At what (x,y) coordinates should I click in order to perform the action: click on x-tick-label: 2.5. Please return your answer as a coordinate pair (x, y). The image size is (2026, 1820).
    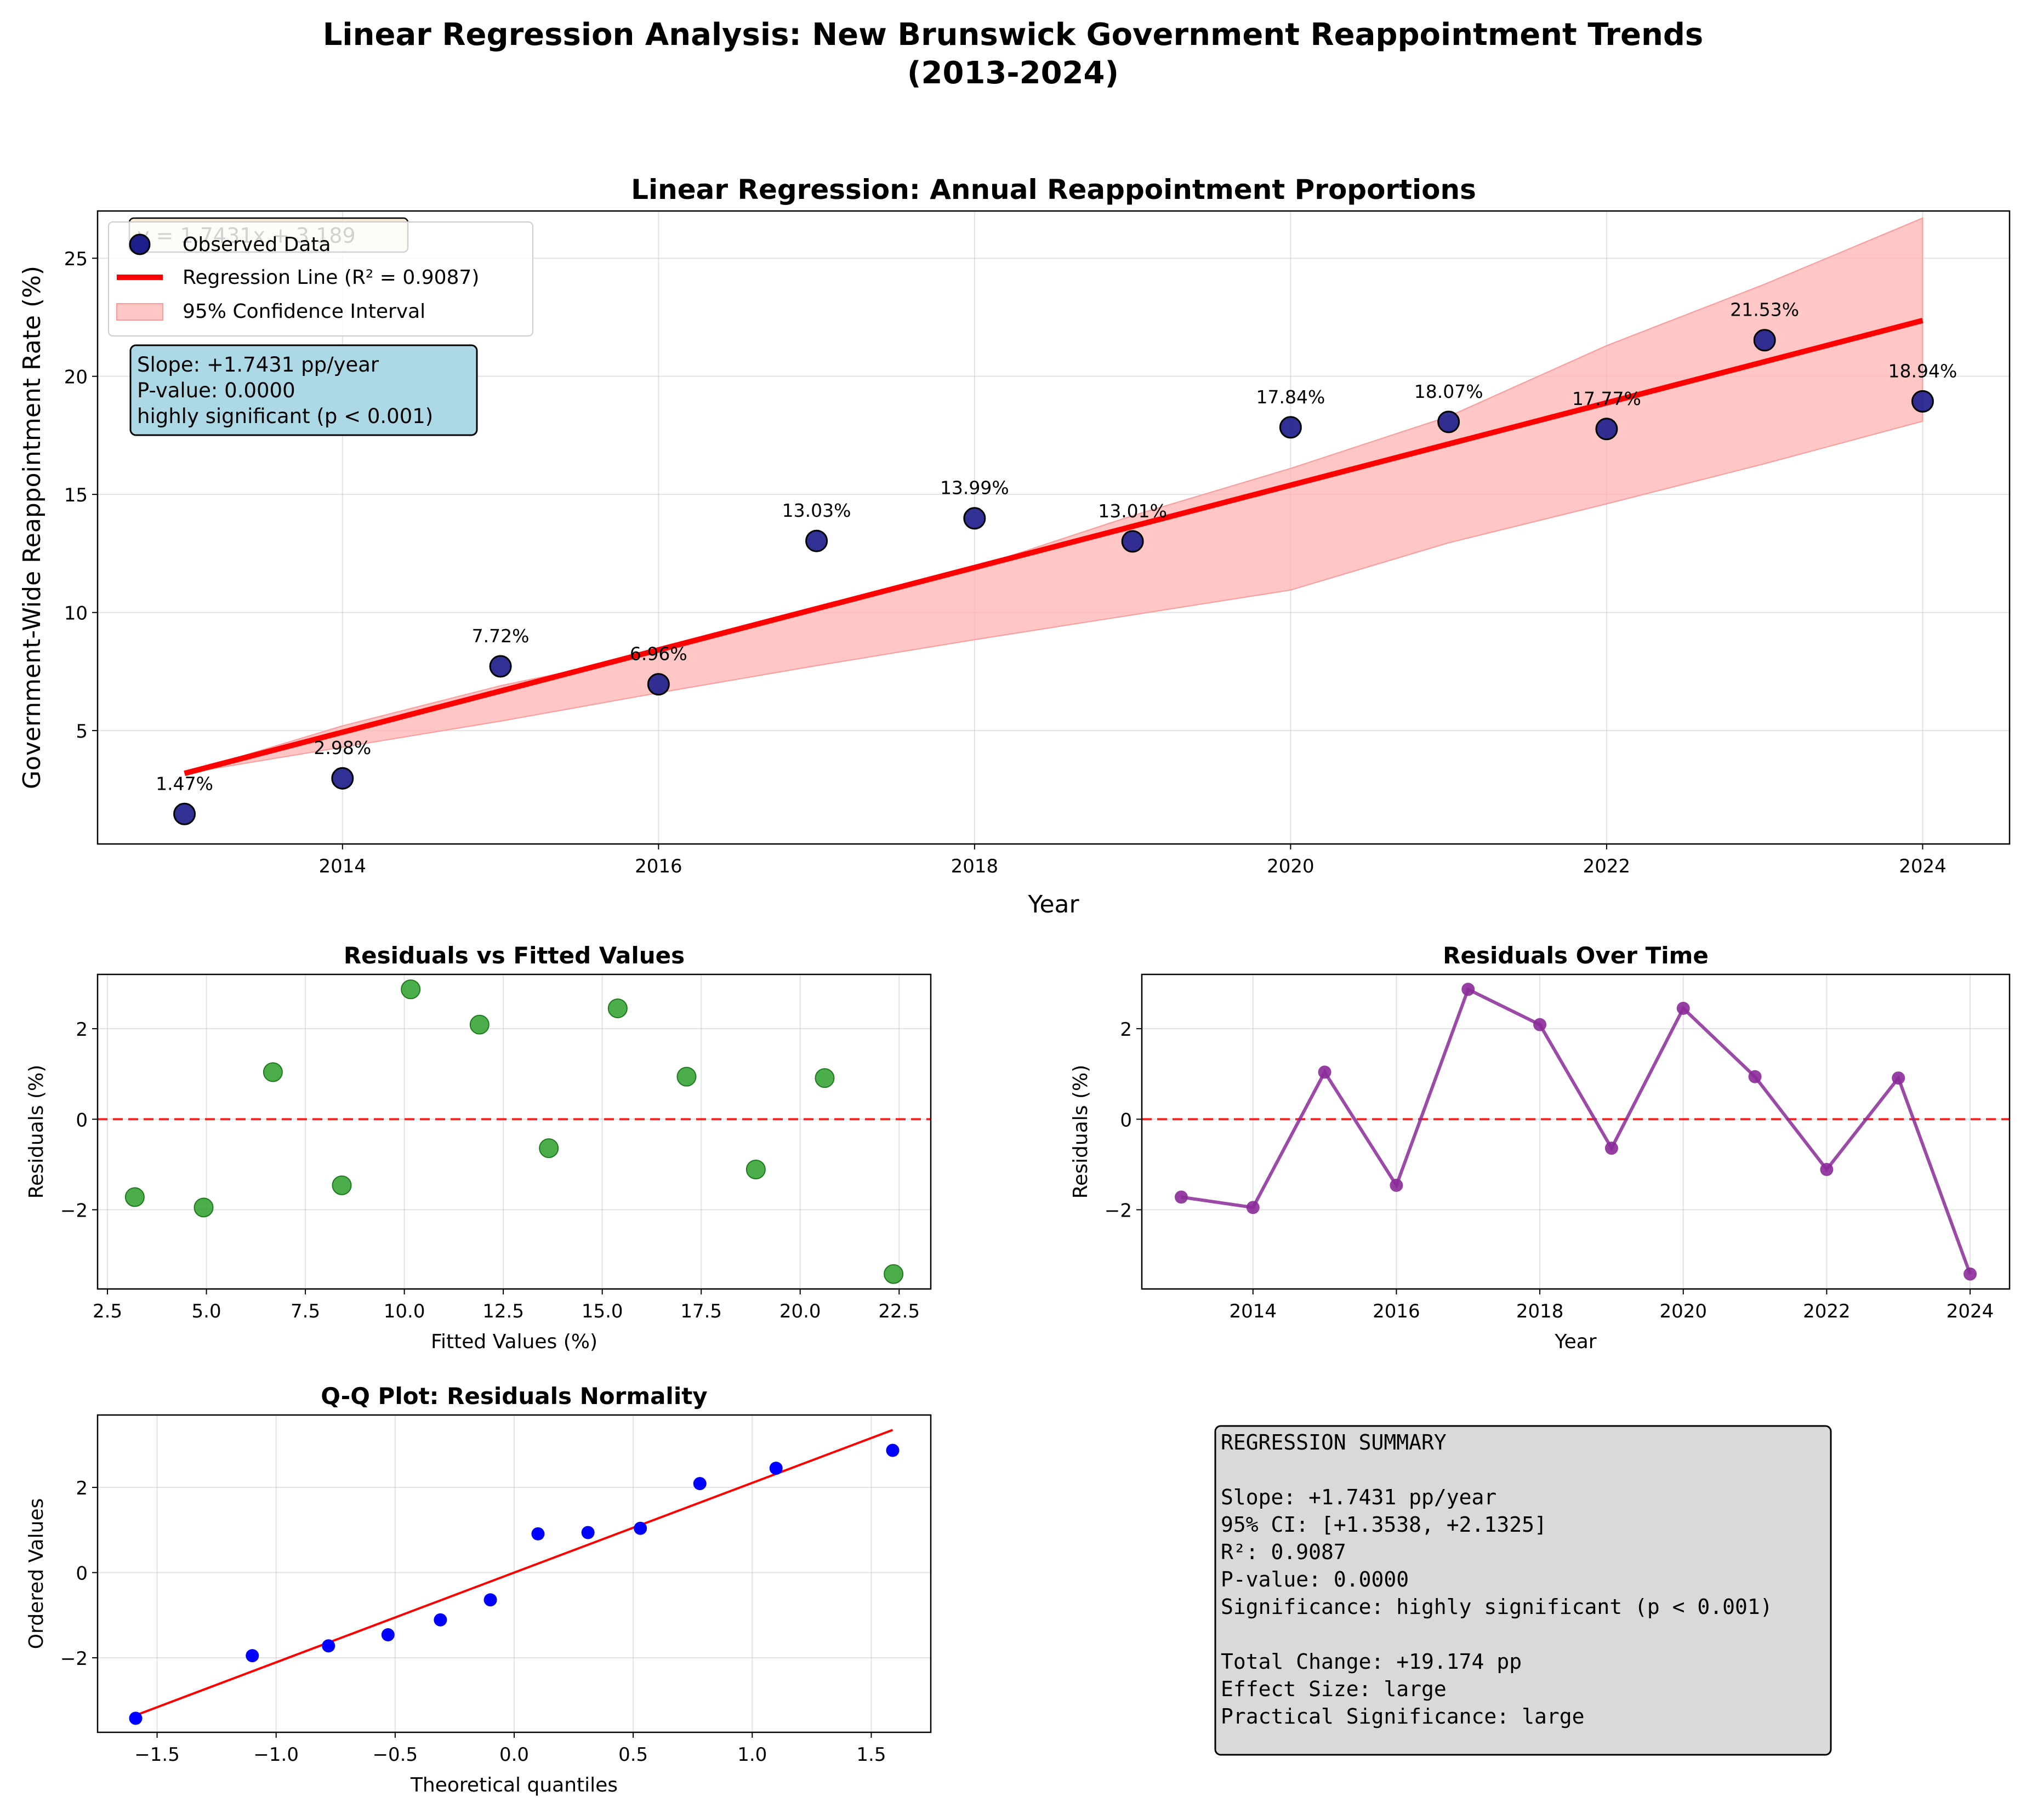
    Looking at the image, I should click on (107, 1311).